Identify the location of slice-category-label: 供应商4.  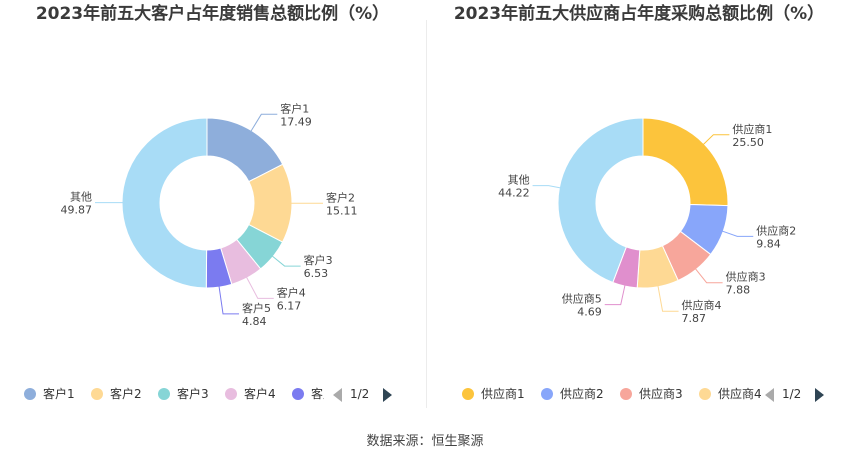
(702, 305).